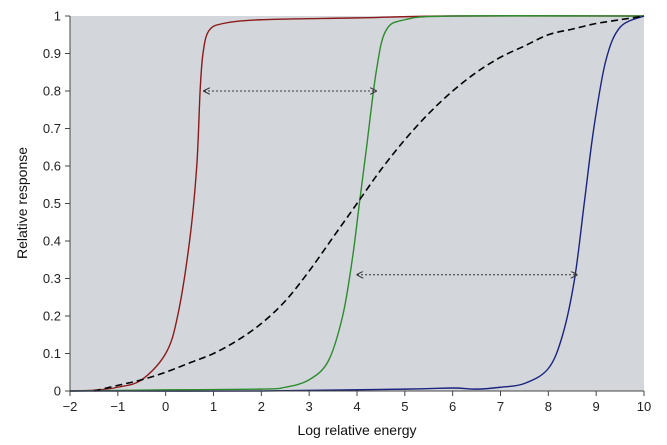 This screenshot has width=667, height=445. Describe the element at coordinates (57, 16) in the screenshot. I see `y-tick-label: 1` at that location.